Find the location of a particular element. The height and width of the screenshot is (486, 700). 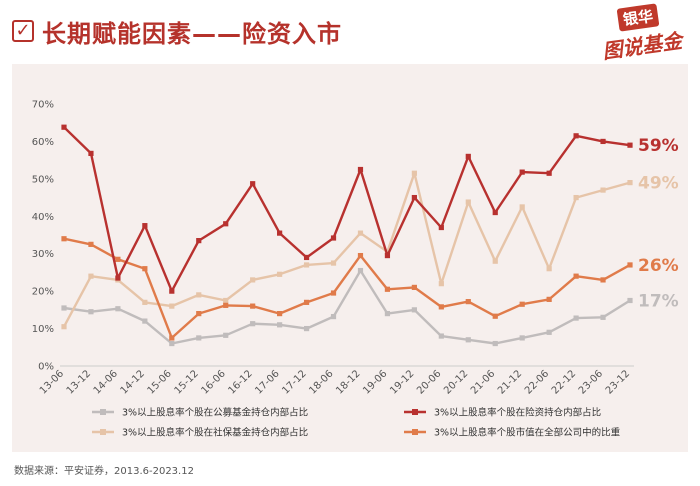

x-tick-label: 23-12 is located at coordinates (618, 382).